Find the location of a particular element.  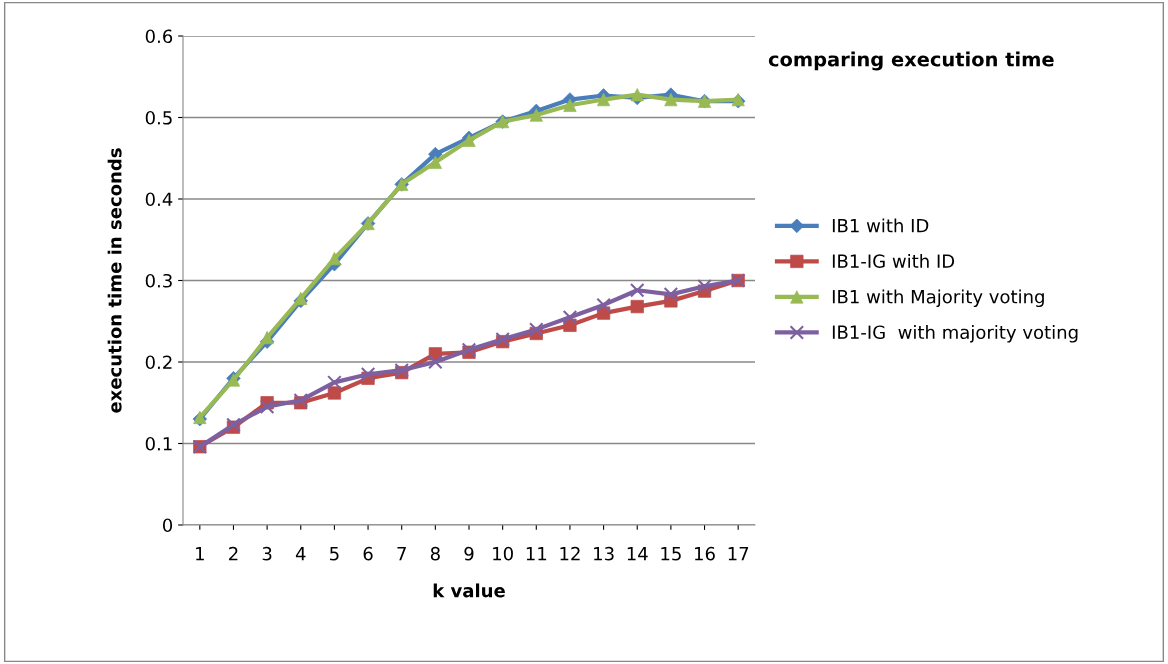

x-tick-label: 7 is located at coordinates (401, 554).